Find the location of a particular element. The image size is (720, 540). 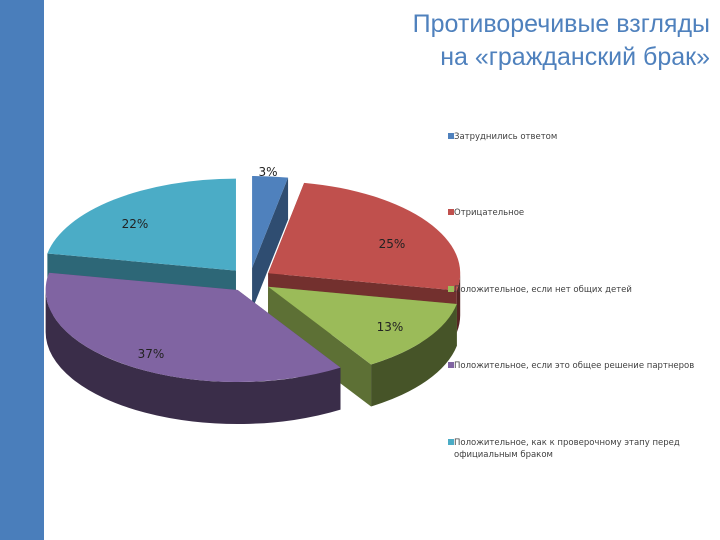

legend-label: Положительное, если нет общих детей is located at coordinates (543, 290).